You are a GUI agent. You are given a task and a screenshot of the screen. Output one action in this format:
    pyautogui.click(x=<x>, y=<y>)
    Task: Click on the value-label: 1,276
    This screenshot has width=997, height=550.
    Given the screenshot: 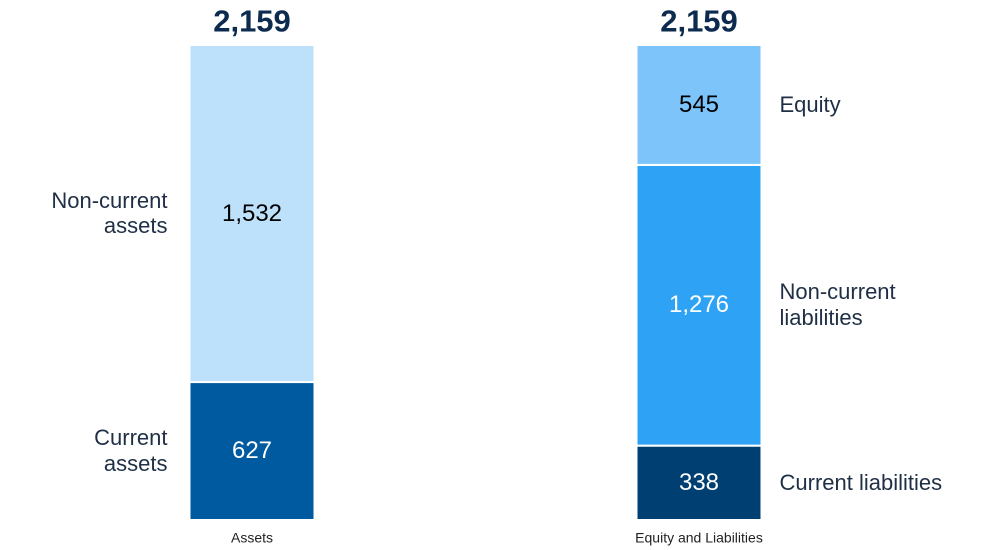 What is the action you would take?
    pyautogui.click(x=699, y=305)
    